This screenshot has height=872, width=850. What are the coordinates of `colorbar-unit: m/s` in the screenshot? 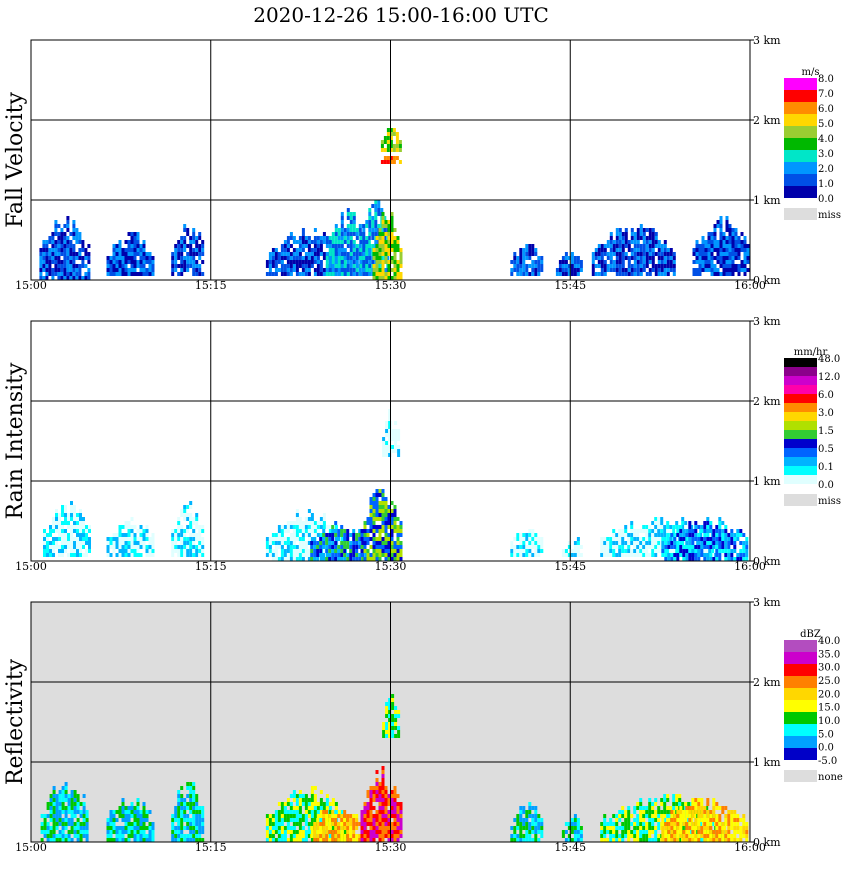 It's located at (811, 72).